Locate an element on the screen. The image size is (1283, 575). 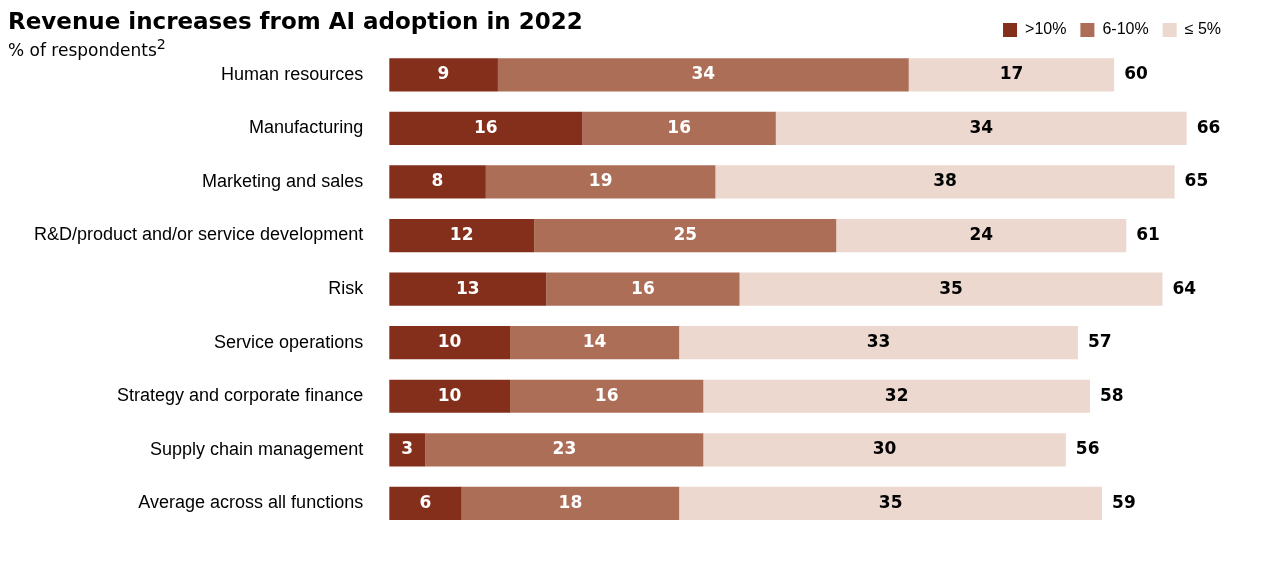
data-label: 18 is located at coordinates (570, 501).